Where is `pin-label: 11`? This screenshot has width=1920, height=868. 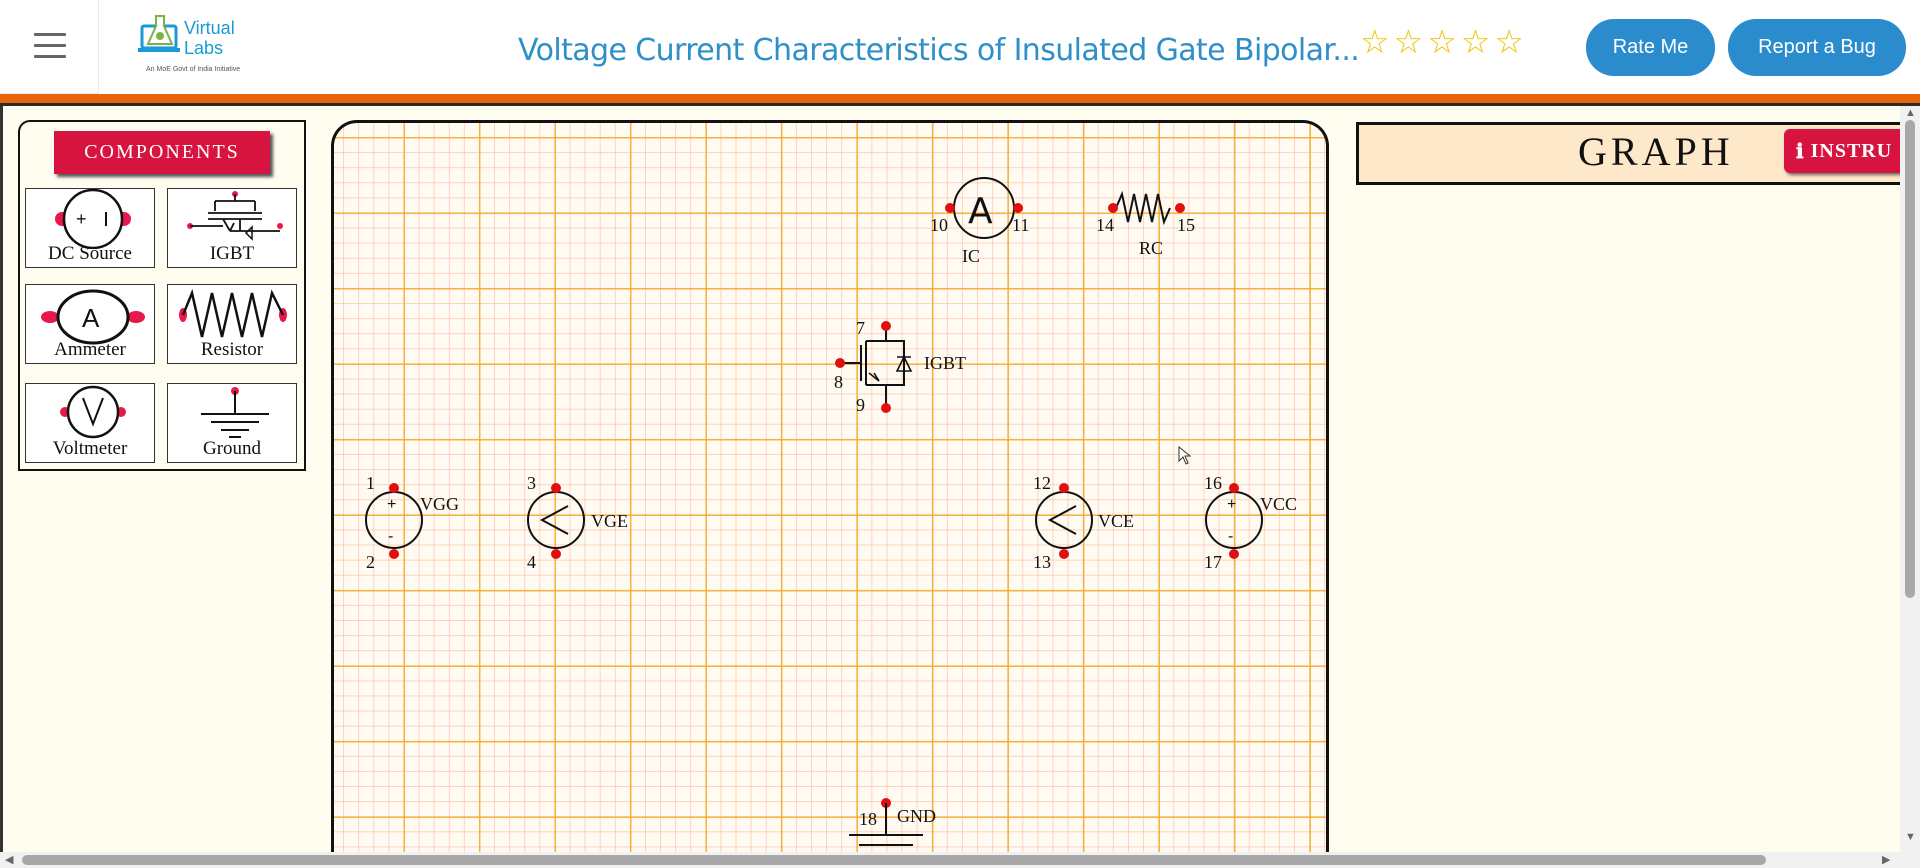 pin-label: 11 is located at coordinates (1020, 225).